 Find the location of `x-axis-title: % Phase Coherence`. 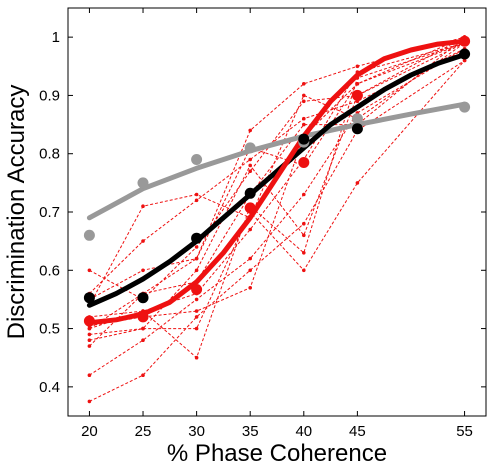

x-axis-title: % Phase Coherence is located at coordinates (277, 453).